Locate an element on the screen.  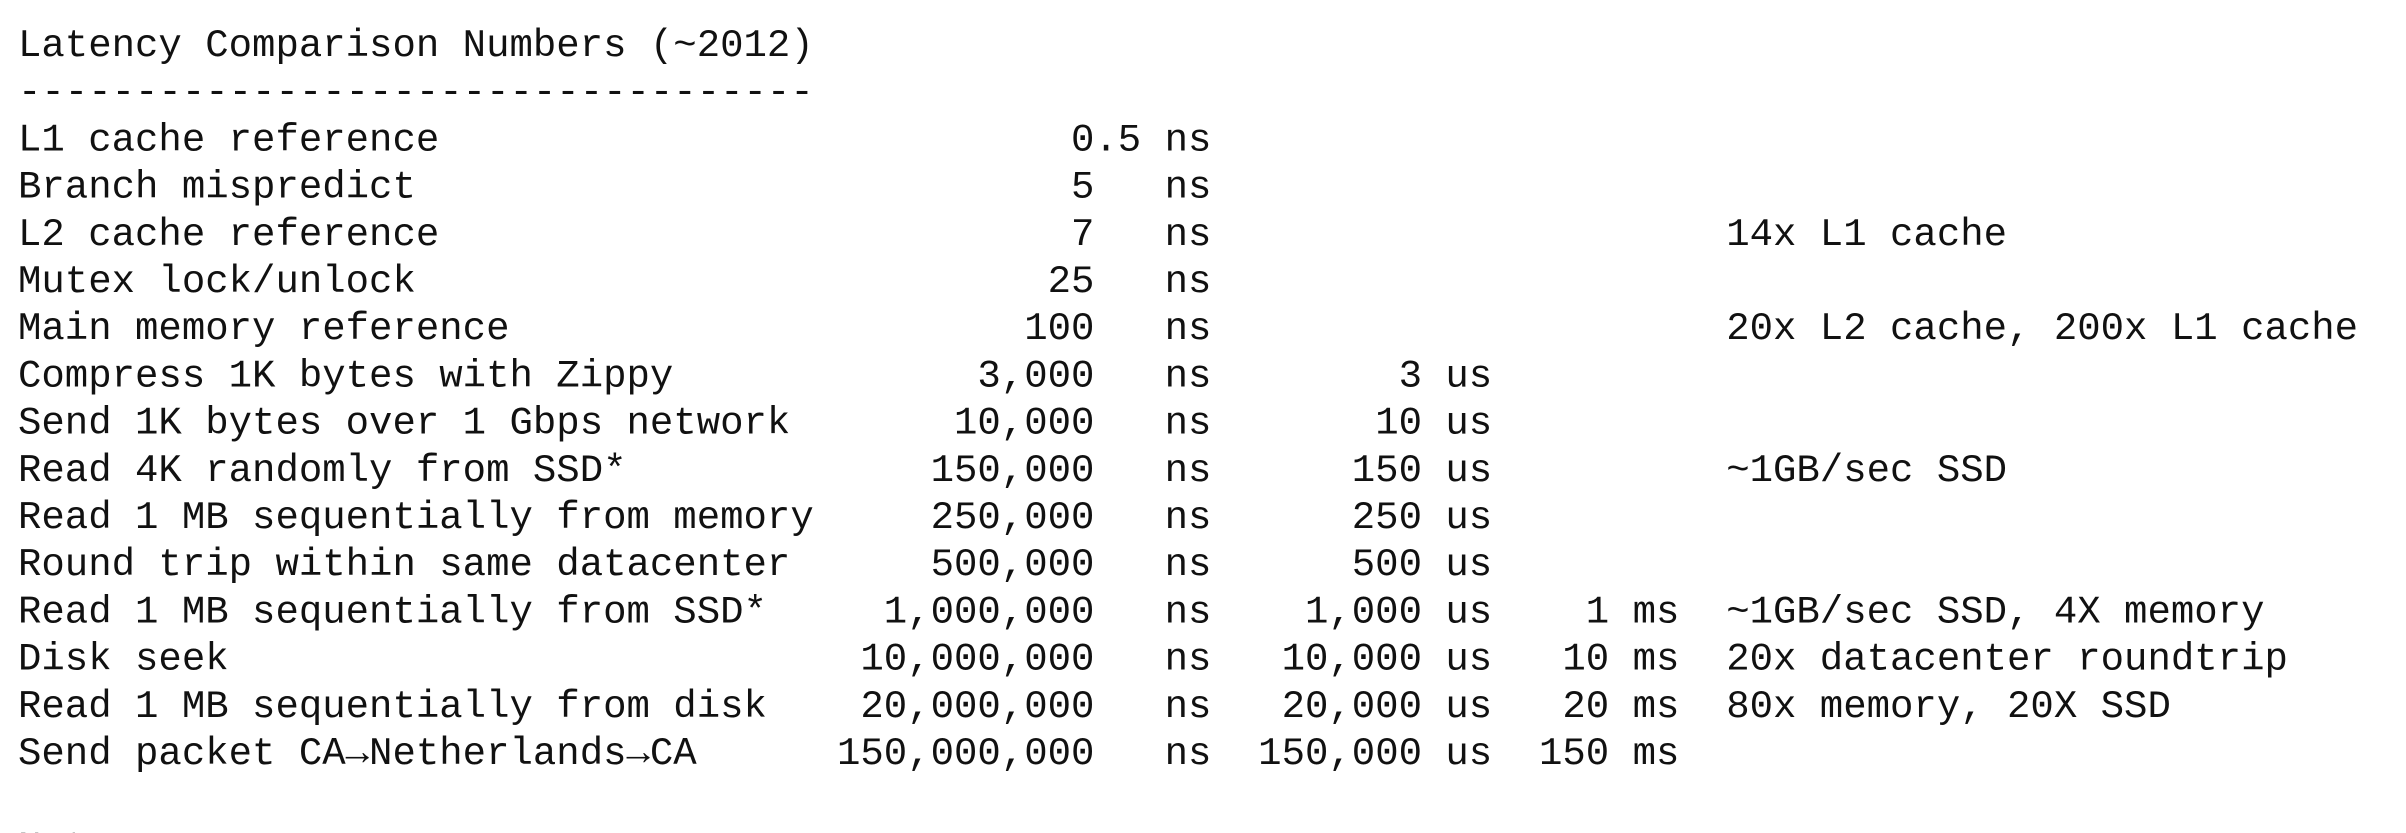
ns-value: 500,000 is located at coordinates (1013, 565).